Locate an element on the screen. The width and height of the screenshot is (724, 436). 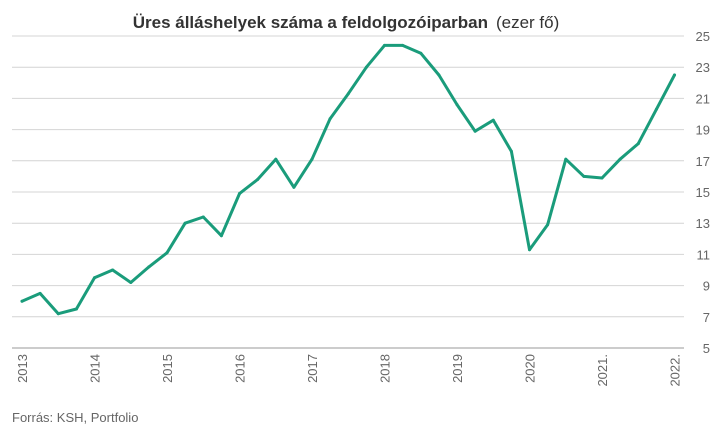
y-tick-label: 23 is located at coordinates (703, 67).